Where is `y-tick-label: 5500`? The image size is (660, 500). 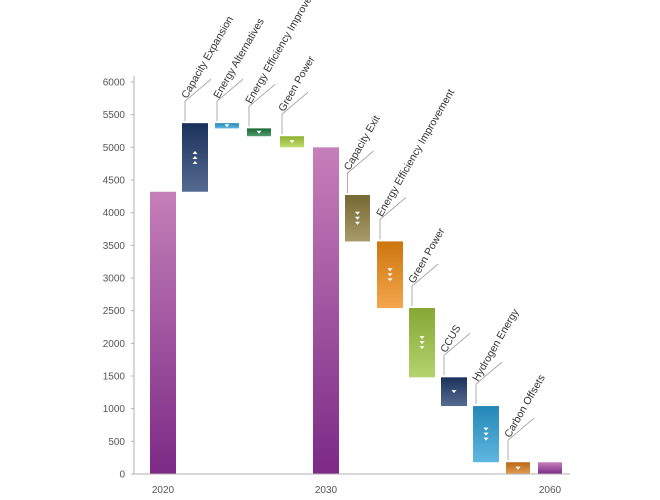
y-tick-label: 5500 is located at coordinates (114, 115).